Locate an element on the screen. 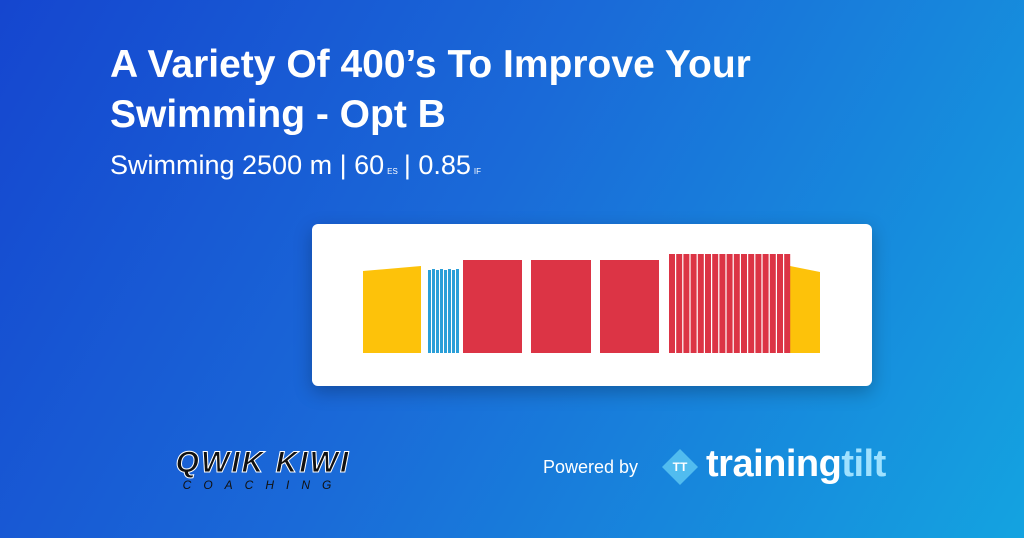 This screenshot has width=1024, height=538. subtitle-rest: | 0.85 is located at coordinates (437, 165).